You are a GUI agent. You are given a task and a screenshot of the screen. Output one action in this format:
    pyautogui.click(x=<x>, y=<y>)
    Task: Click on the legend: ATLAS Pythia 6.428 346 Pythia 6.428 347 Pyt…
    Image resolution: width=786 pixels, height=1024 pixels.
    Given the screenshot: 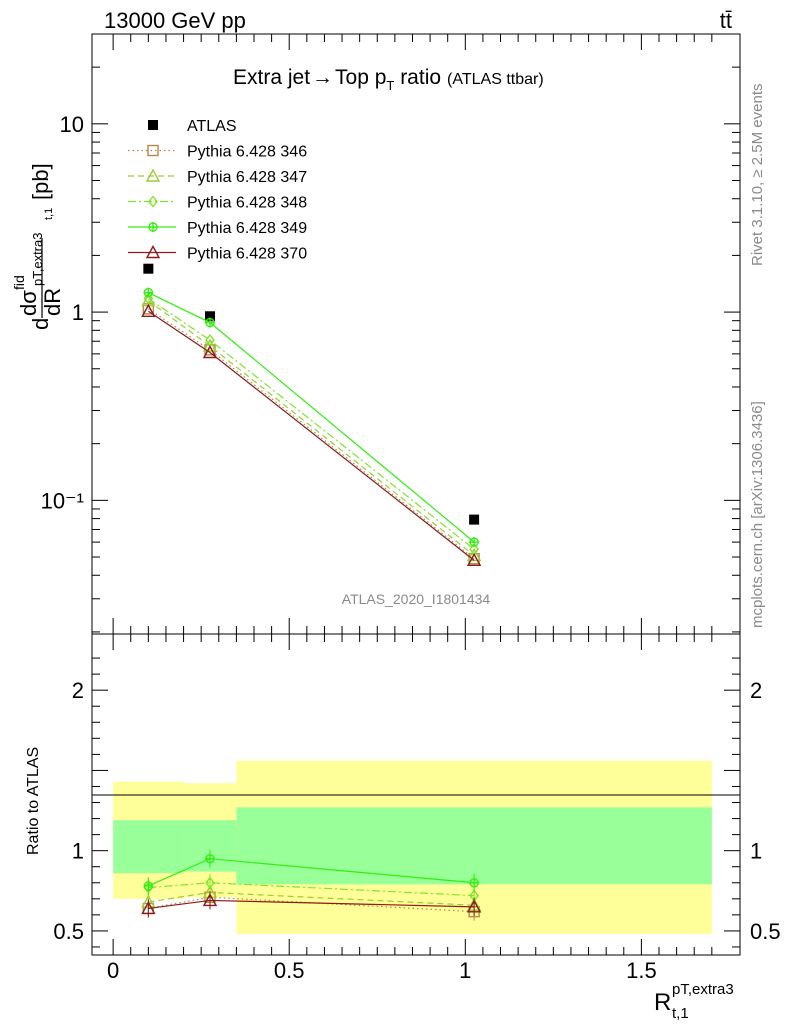 What is the action you would take?
    pyautogui.click(x=217, y=190)
    